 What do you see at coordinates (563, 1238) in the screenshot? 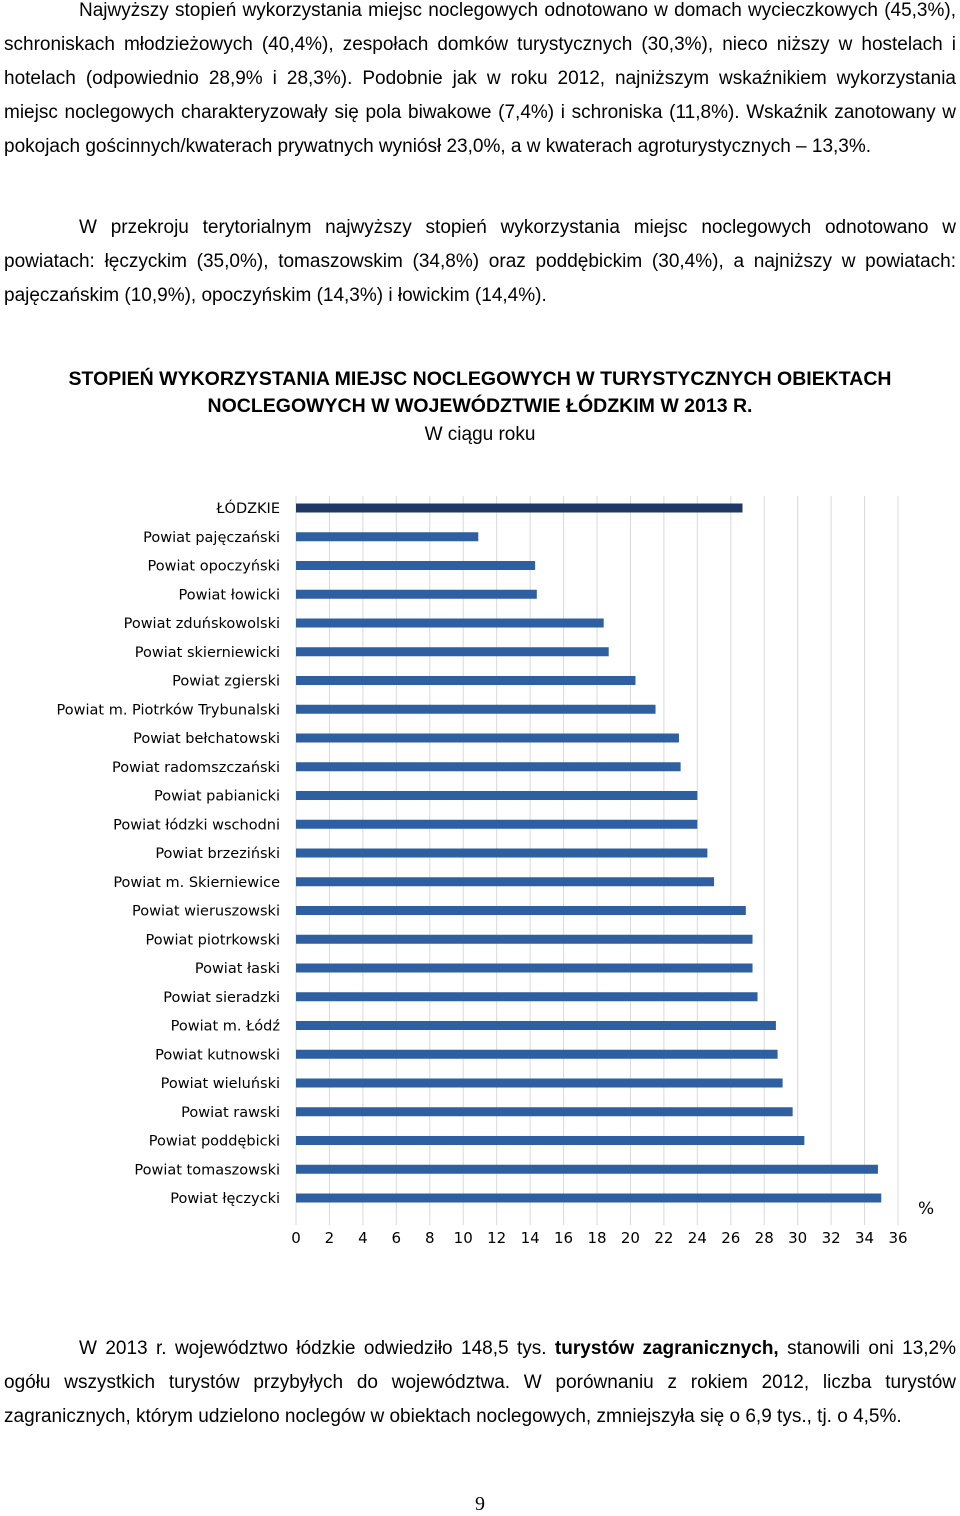
I see `x-tick-label-8: 16` at bounding box center [563, 1238].